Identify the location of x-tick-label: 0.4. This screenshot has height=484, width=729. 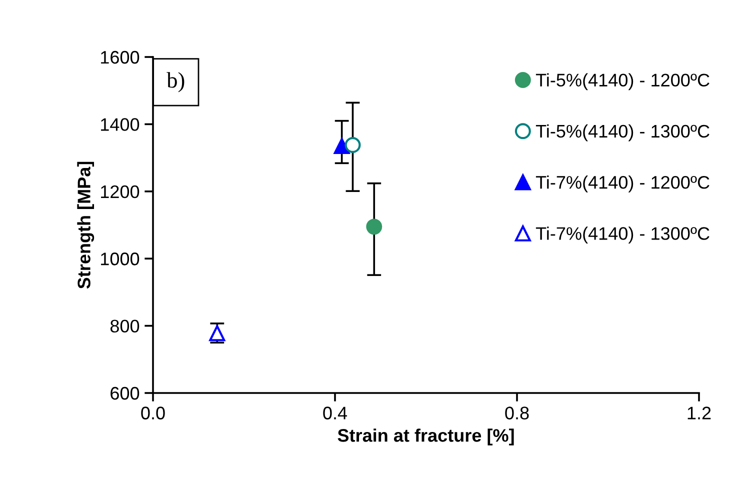
(335, 413).